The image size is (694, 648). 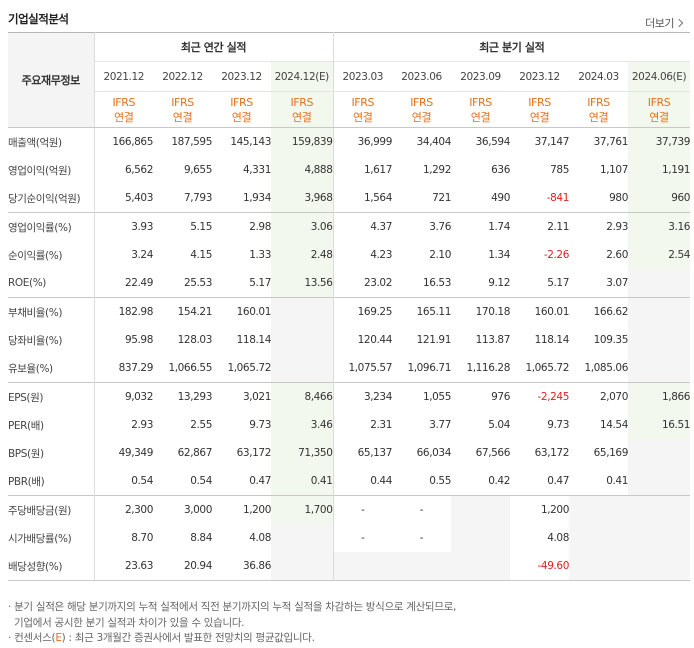 What do you see at coordinates (480, 109) in the screenshot?
I see `accounting-standard-quarter-2: IFRS 연결` at bounding box center [480, 109].